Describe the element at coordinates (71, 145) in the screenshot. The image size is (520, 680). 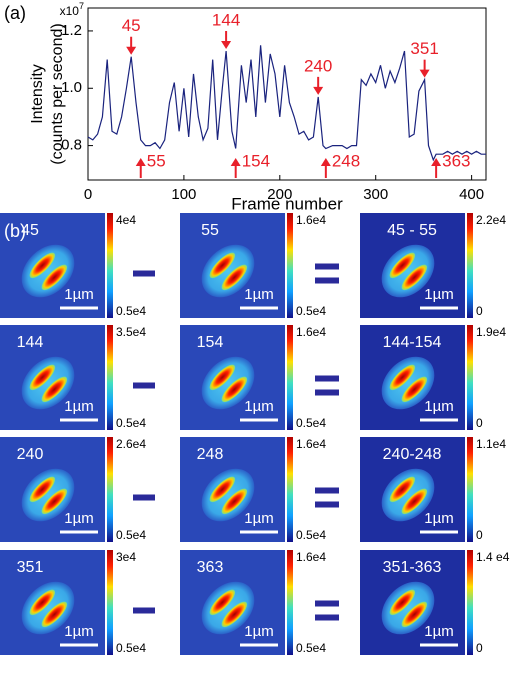
I see `y-tick-label: 0.8` at that location.